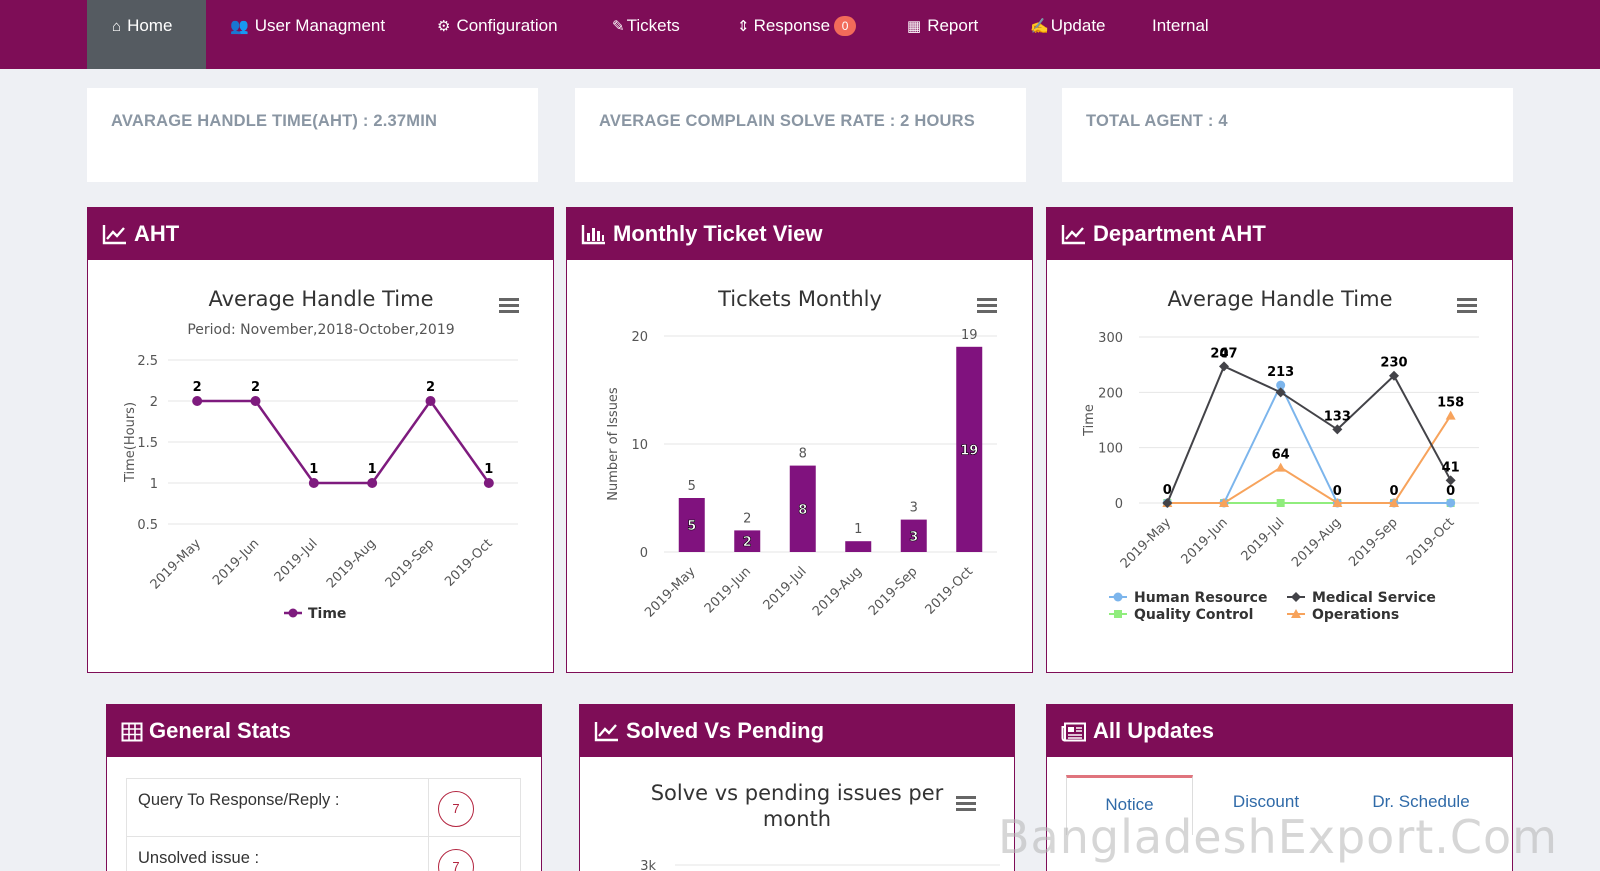  What do you see at coordinates (725, 730) in the screenshot?
I see `solved-vs-pending-panel-title: Solved Vs Pending` at bounding box center [725, 730].